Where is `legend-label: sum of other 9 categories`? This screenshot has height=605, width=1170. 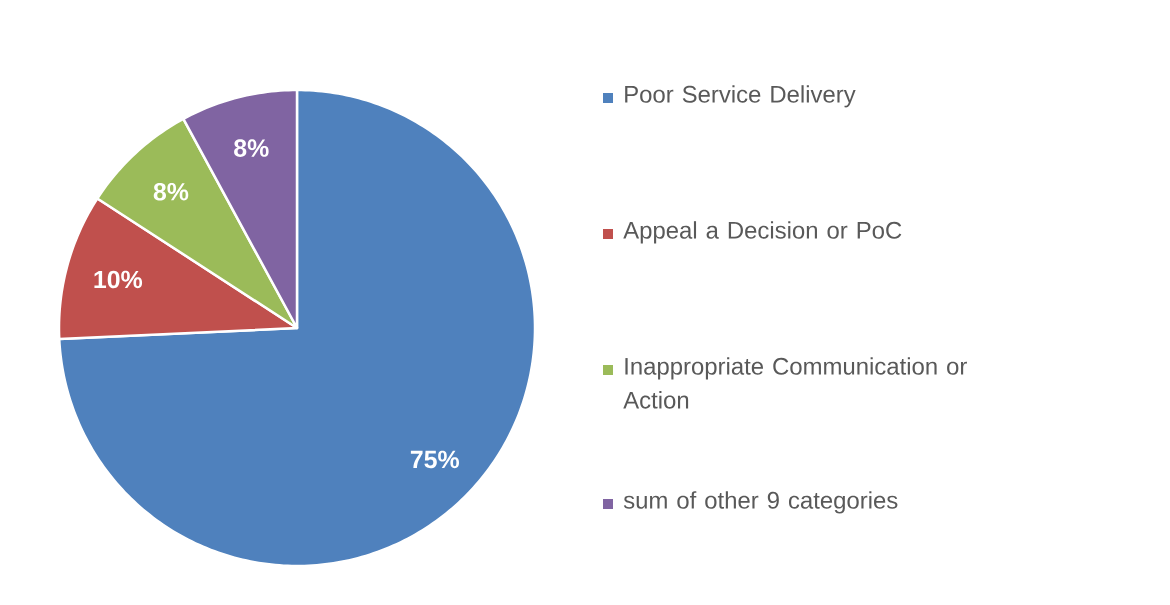 legend-label: sum of other 9 categories is located at coordinates (760, 502).